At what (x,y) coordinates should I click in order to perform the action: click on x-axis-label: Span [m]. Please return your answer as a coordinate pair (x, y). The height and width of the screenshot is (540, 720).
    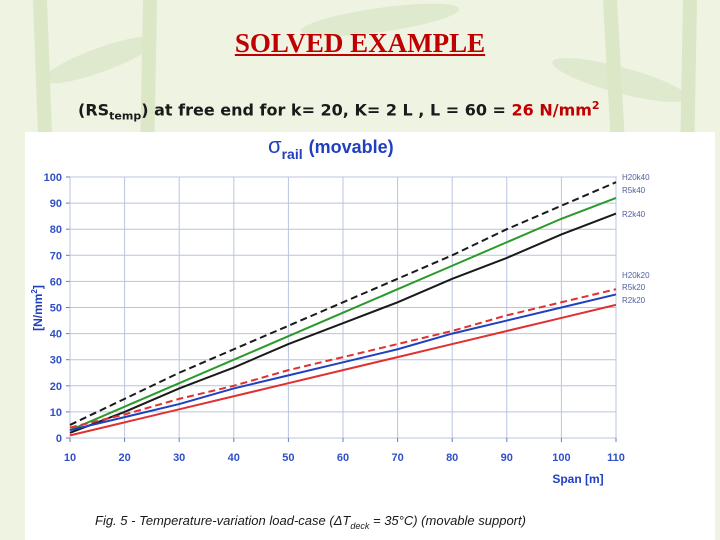
    Looking at the image, I should click on (577, 479).